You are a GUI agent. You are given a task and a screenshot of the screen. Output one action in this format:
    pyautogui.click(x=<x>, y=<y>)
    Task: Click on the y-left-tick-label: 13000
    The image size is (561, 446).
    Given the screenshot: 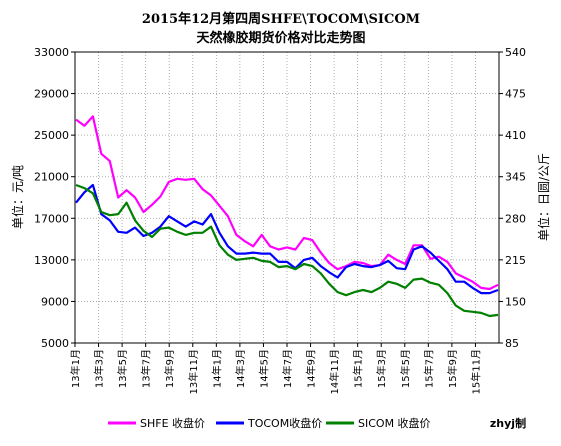 What is the action you would take?
    pyautogui.click(x=51, y=260)
    